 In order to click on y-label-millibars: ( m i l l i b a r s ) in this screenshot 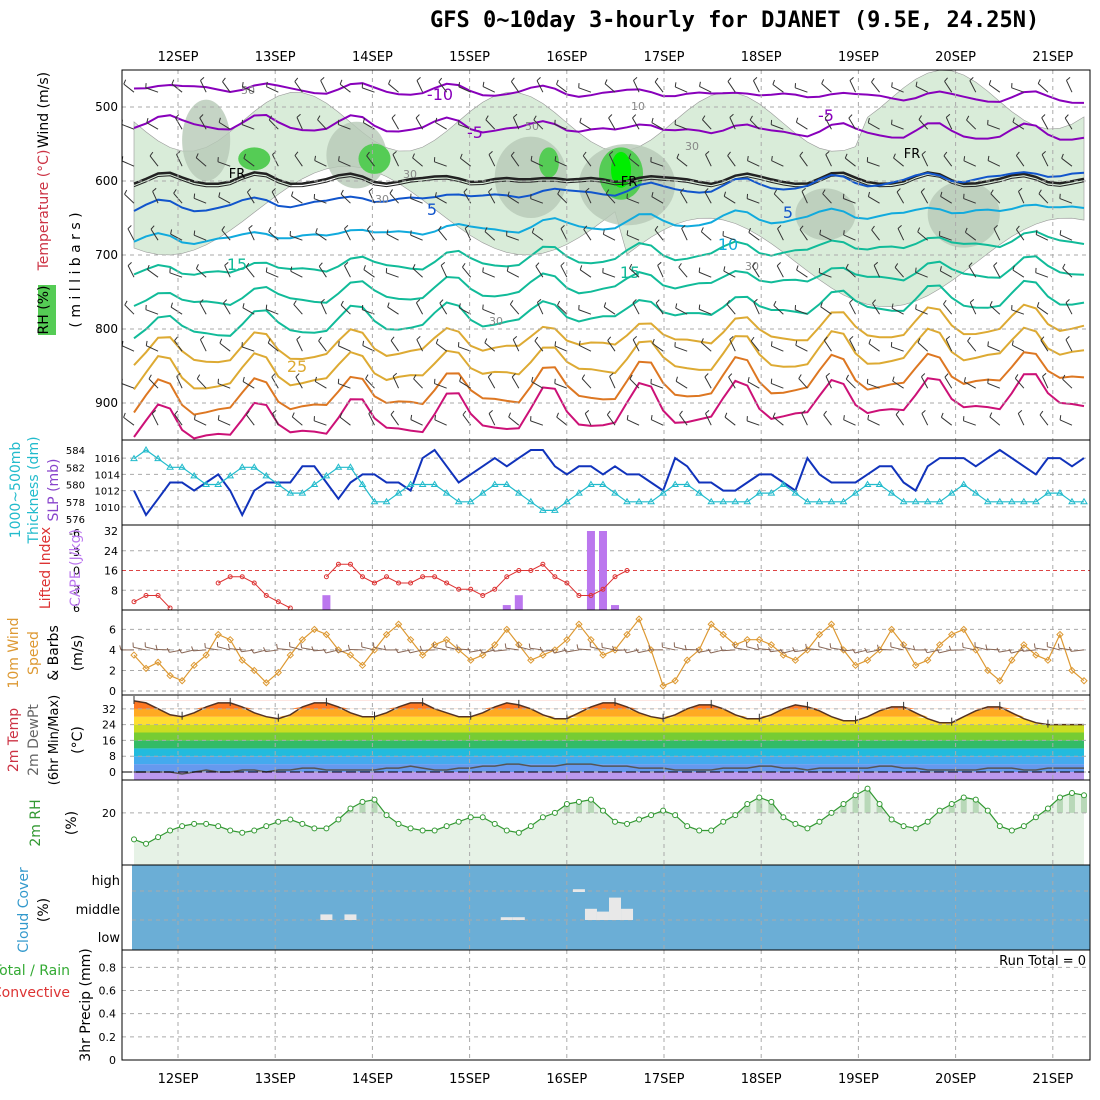, I will do `click(76, 269)`.